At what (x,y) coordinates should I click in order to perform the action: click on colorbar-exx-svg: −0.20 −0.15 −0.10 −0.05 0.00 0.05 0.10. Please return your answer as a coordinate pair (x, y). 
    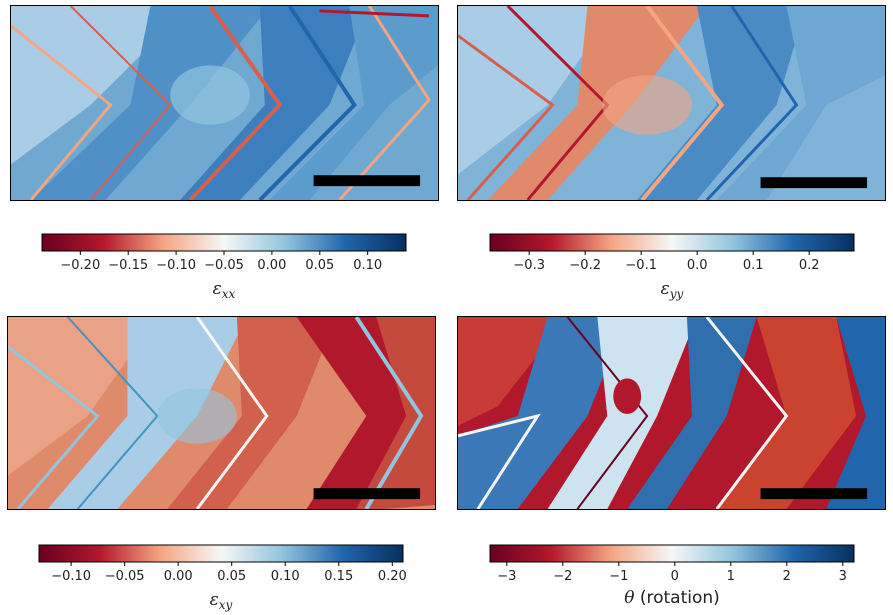
    Looking at the image, I should click on (224, 253).